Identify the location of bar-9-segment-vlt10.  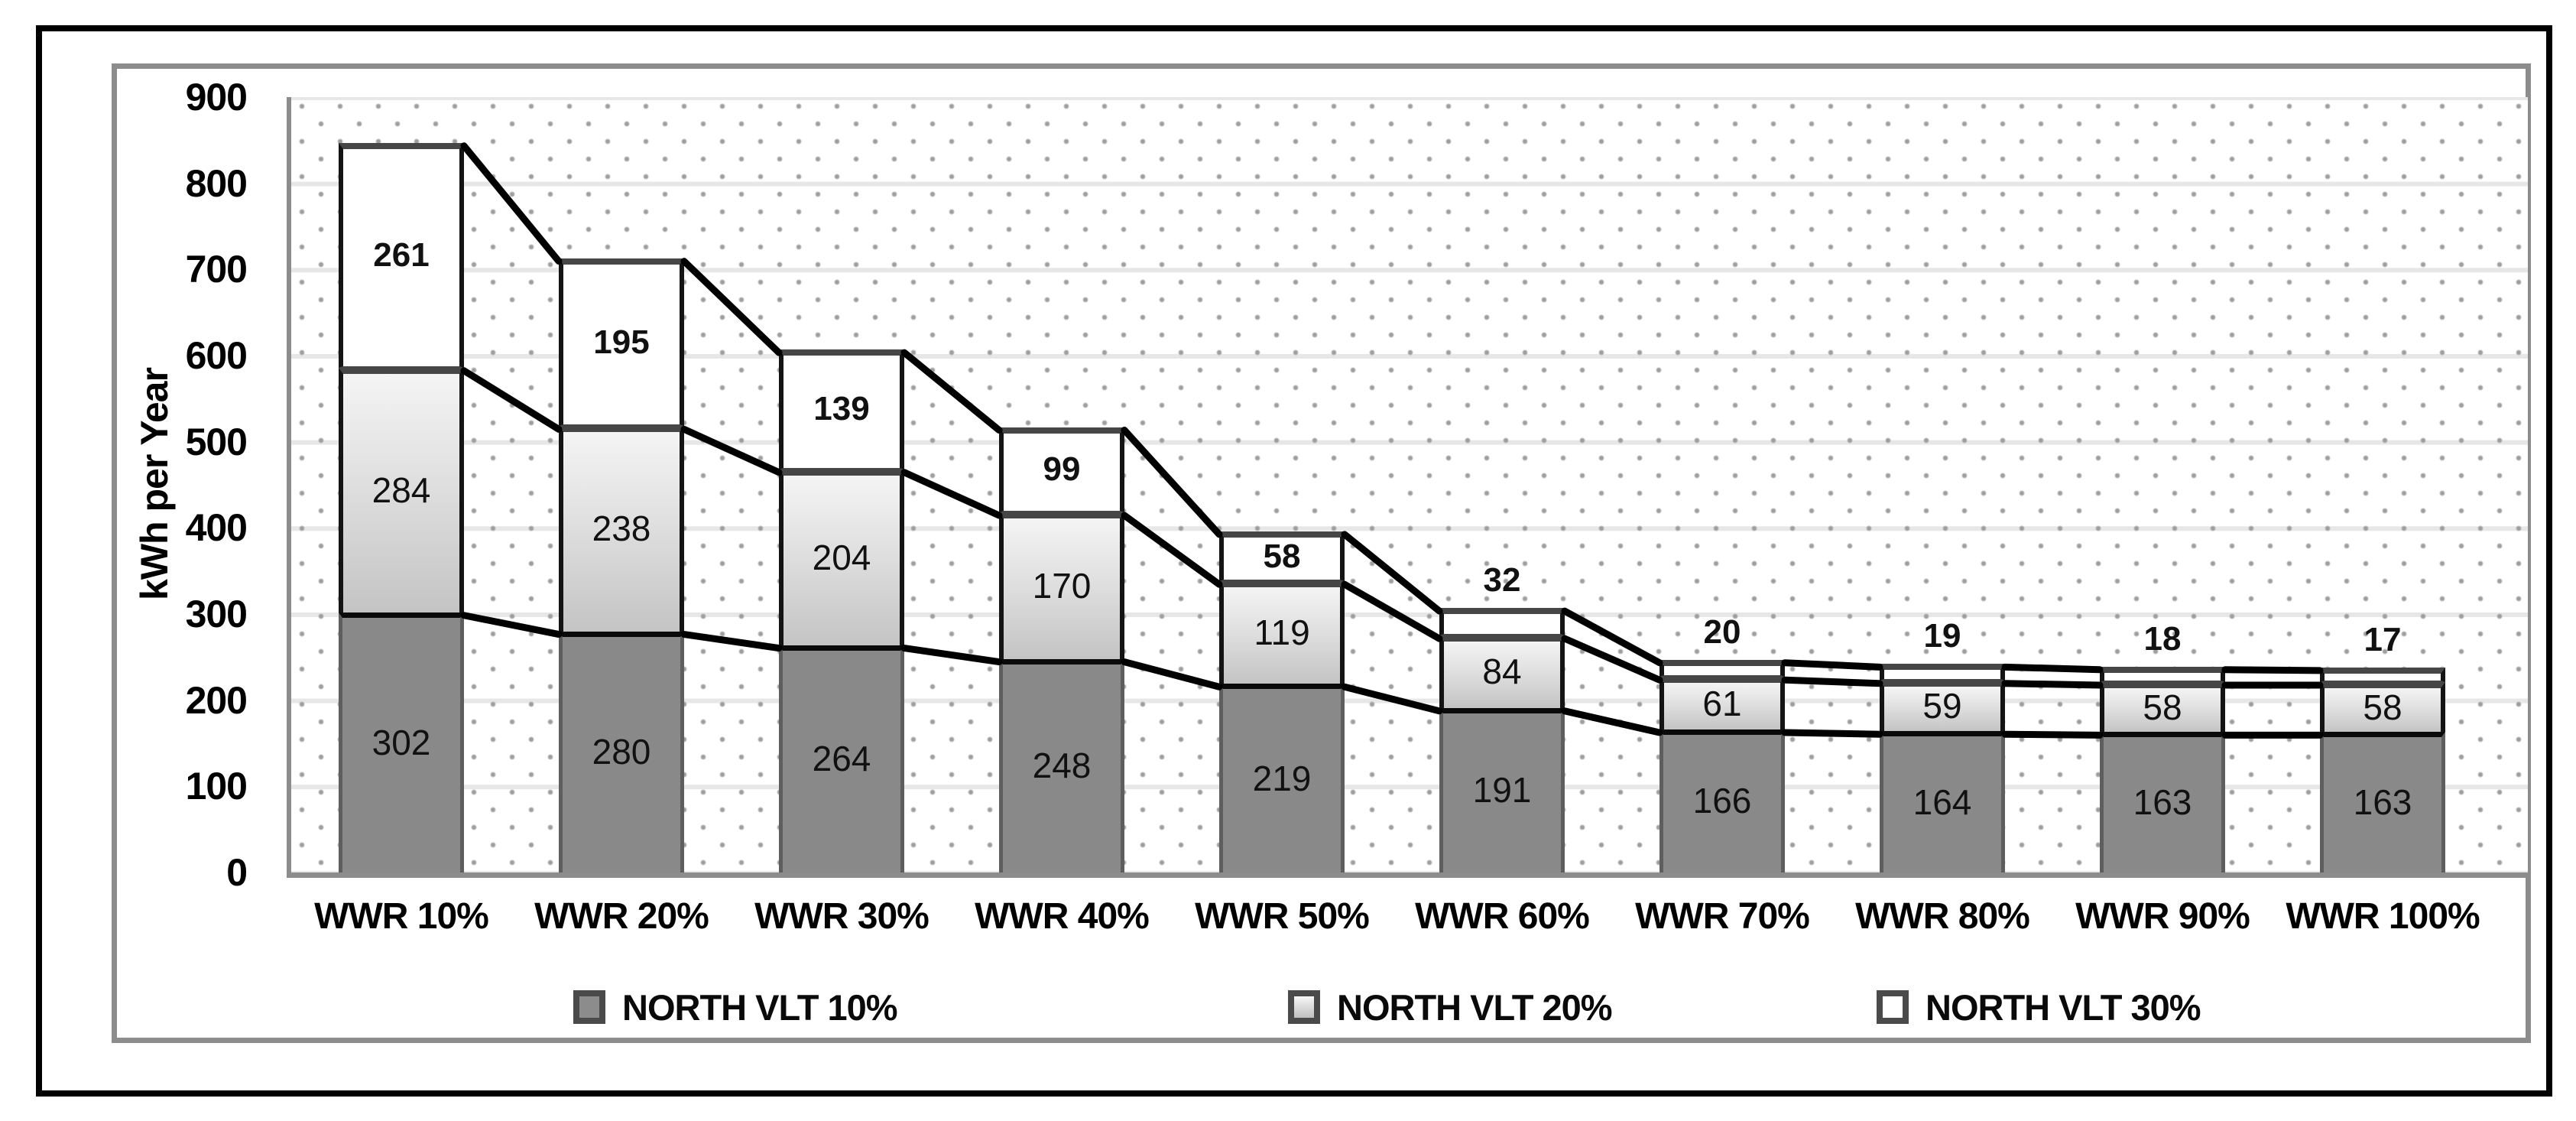
(2162, 802).